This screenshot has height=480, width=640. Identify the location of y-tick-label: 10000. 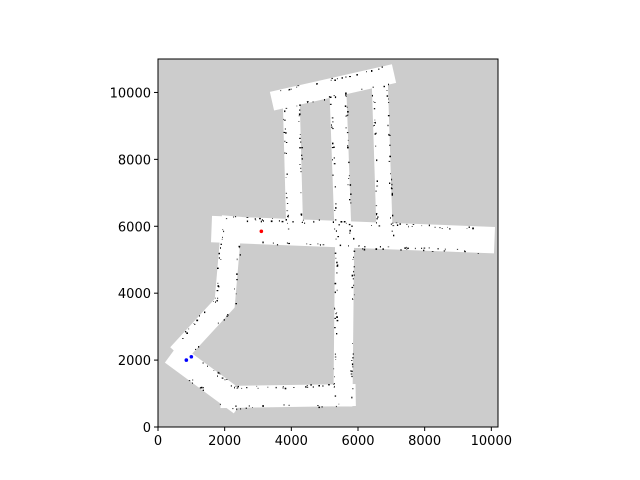
(130, 93).